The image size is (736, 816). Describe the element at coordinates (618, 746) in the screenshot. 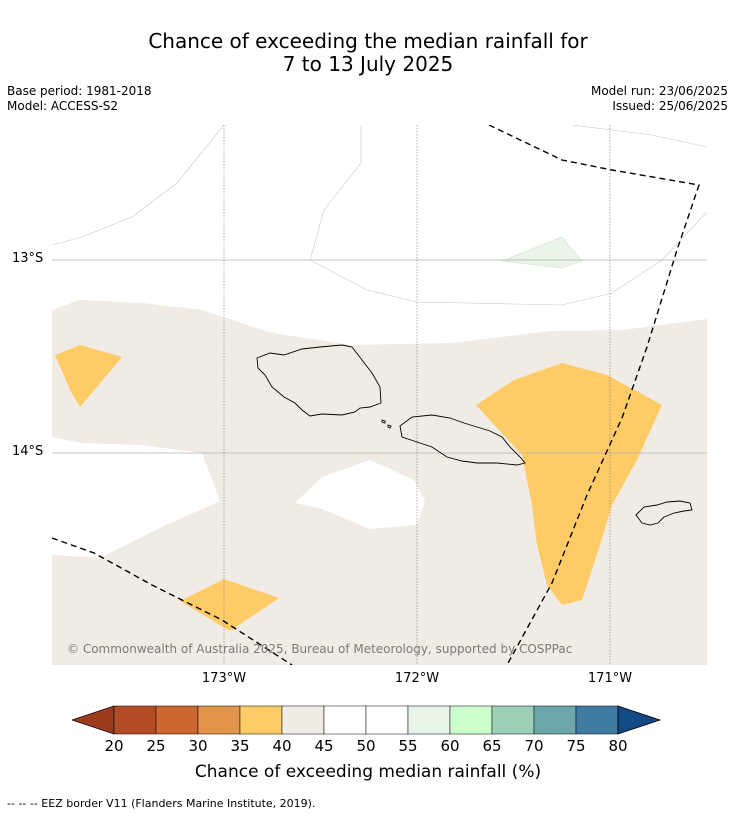

I see `colorbar-tick-label: 80` at that location.